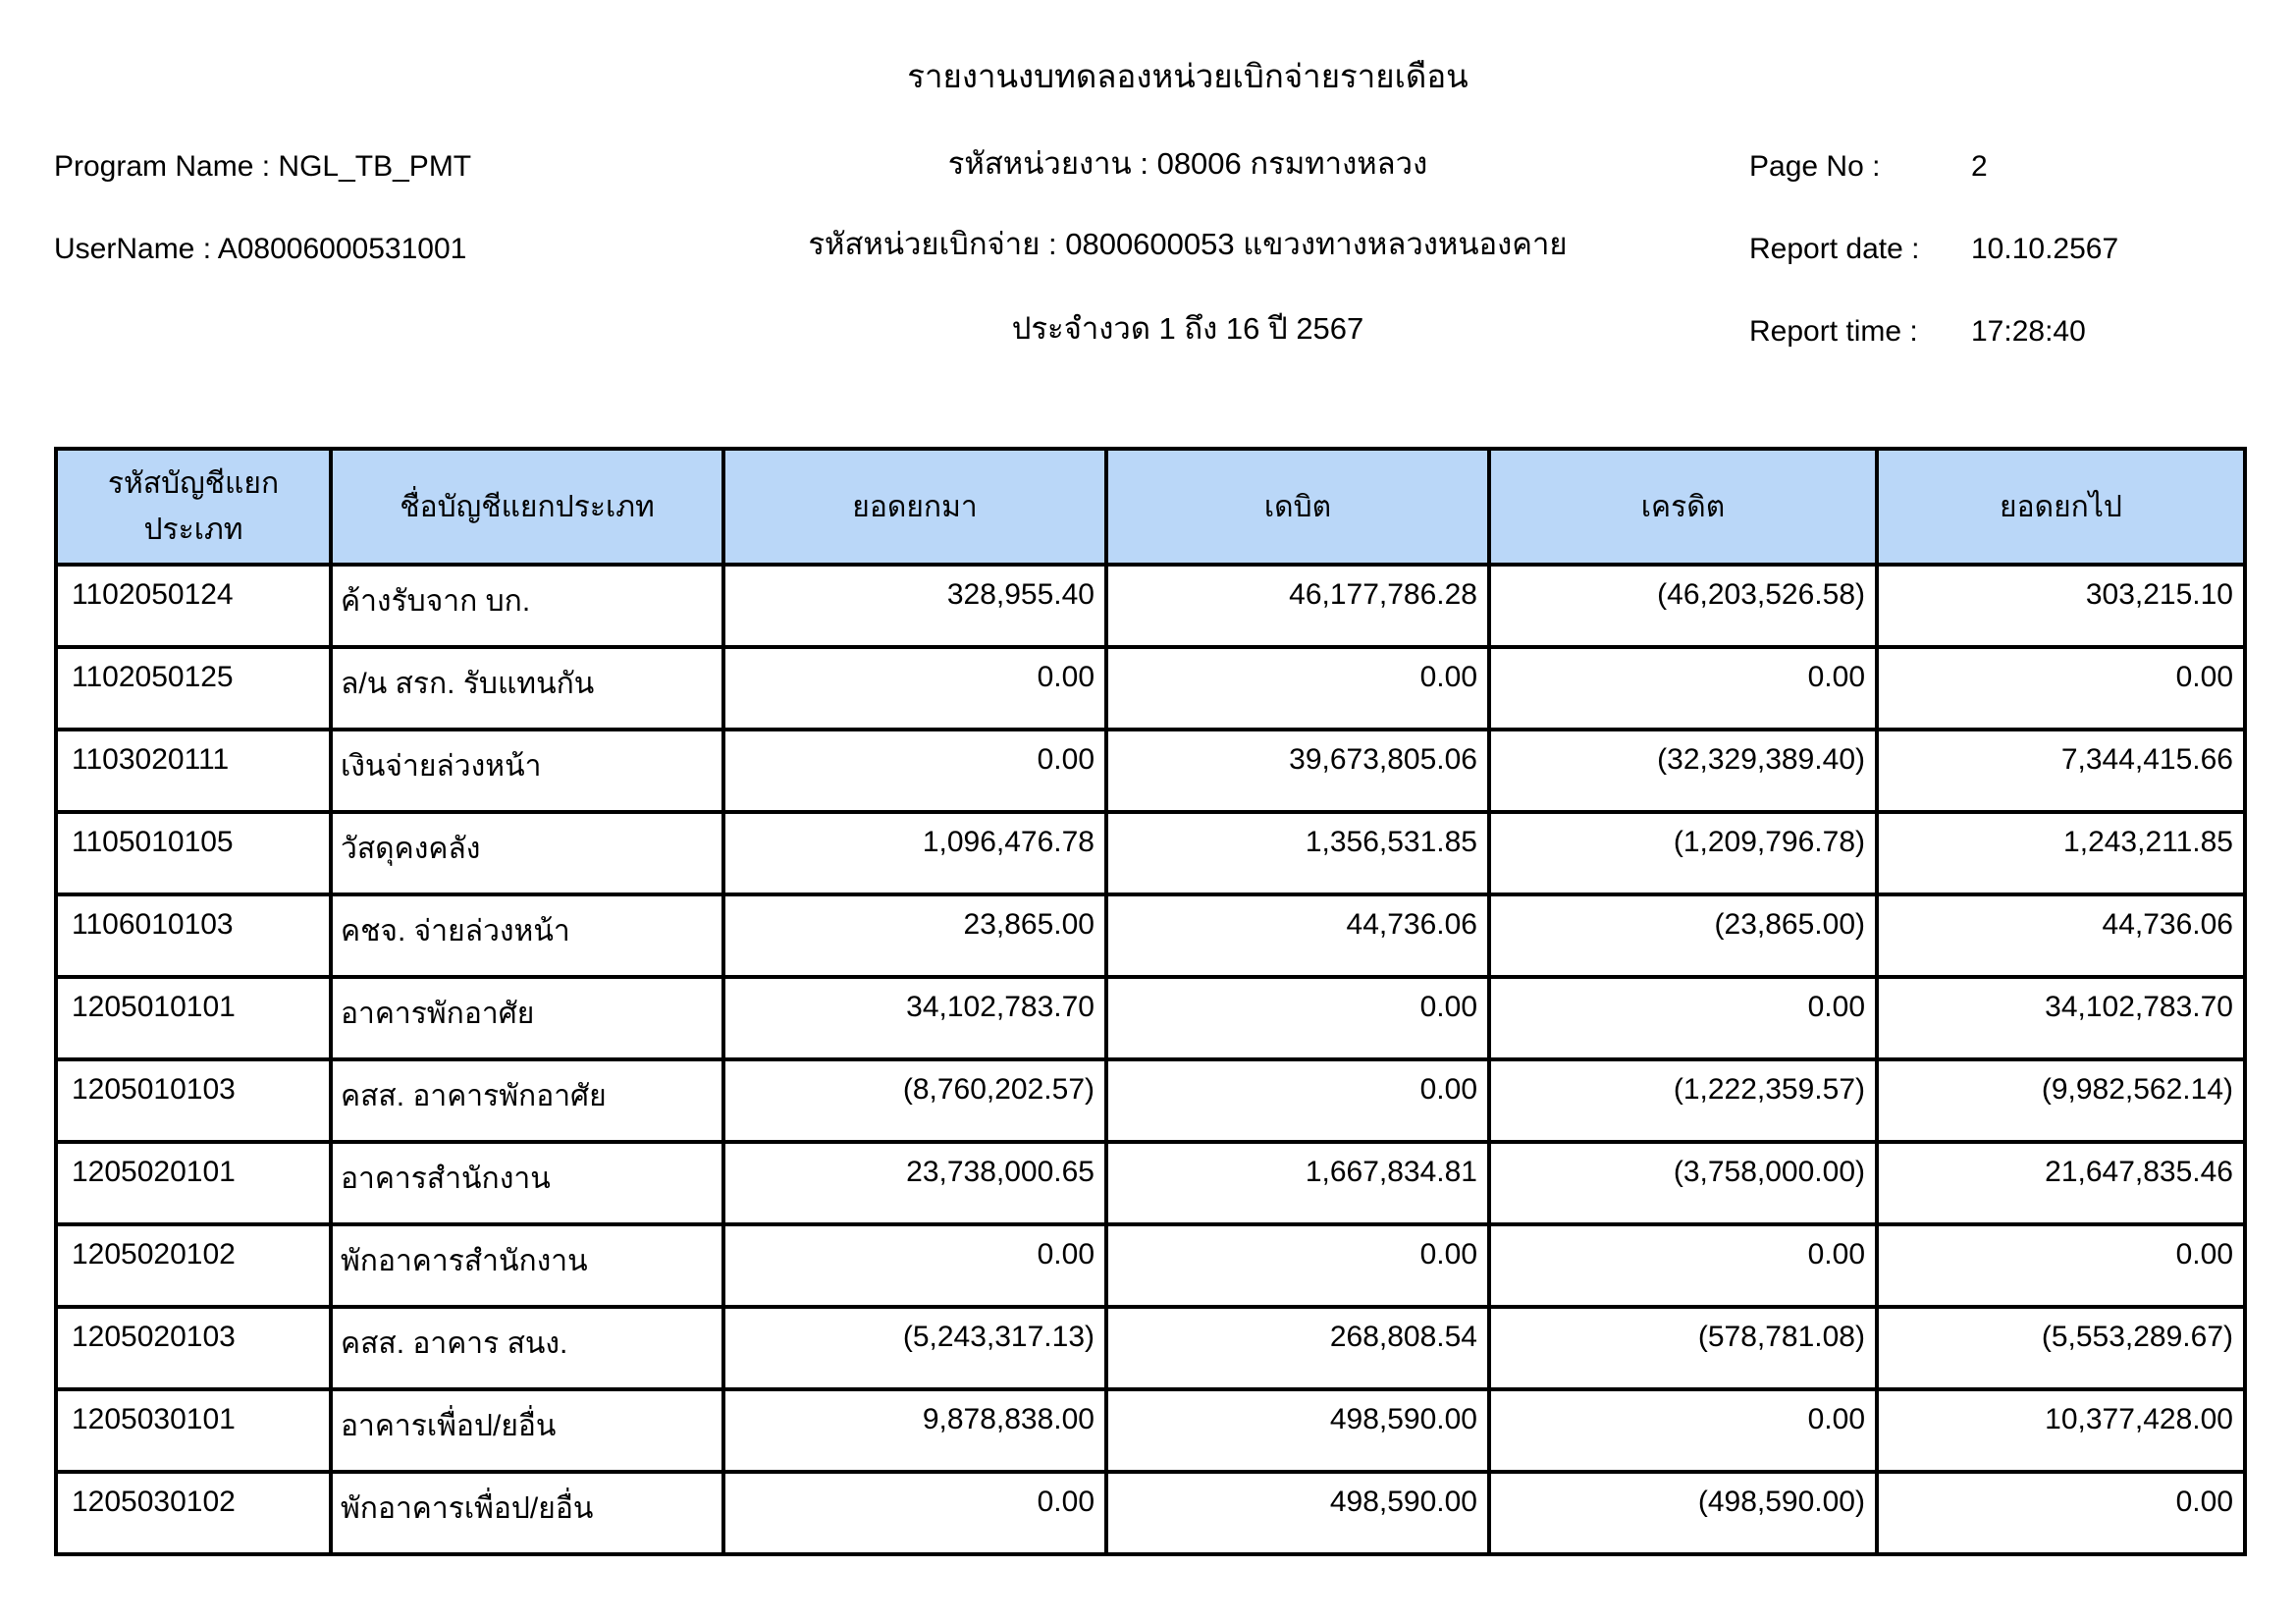 The height and width of the screenshot is (1623, 2296). I want to click on disbursement-unit-label: รหัสหน่วยเบิกจ่าย :, so click(932, 244).